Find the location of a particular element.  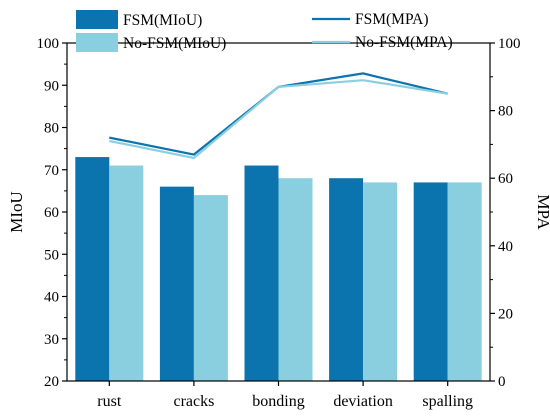

x-tick-label: rust is located at coordinates (109, 401).